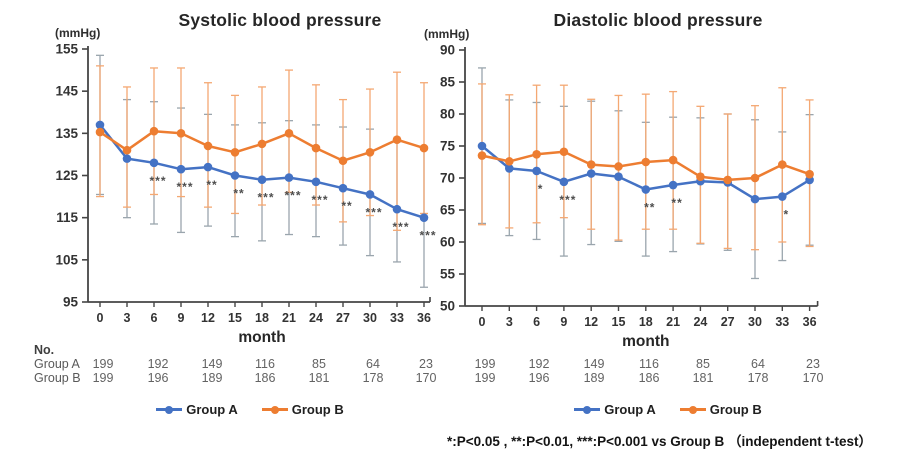 The image size is (920, 468). I want to click on sample-table-row-label-b: Group B, so click(57, 378).